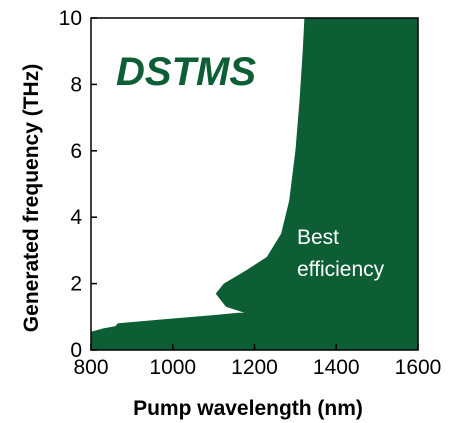 The image size is (468, 423). Describe the element at coordinates (76, 350) in the screenshot. I see `y-tick-label: 0` at that location.